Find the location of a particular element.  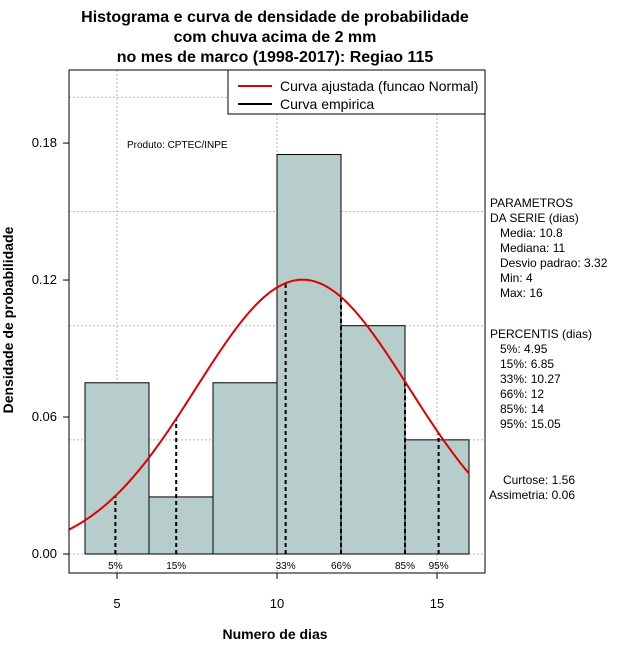

percentile-label-0: 5% is located at coordinates (115, 566).